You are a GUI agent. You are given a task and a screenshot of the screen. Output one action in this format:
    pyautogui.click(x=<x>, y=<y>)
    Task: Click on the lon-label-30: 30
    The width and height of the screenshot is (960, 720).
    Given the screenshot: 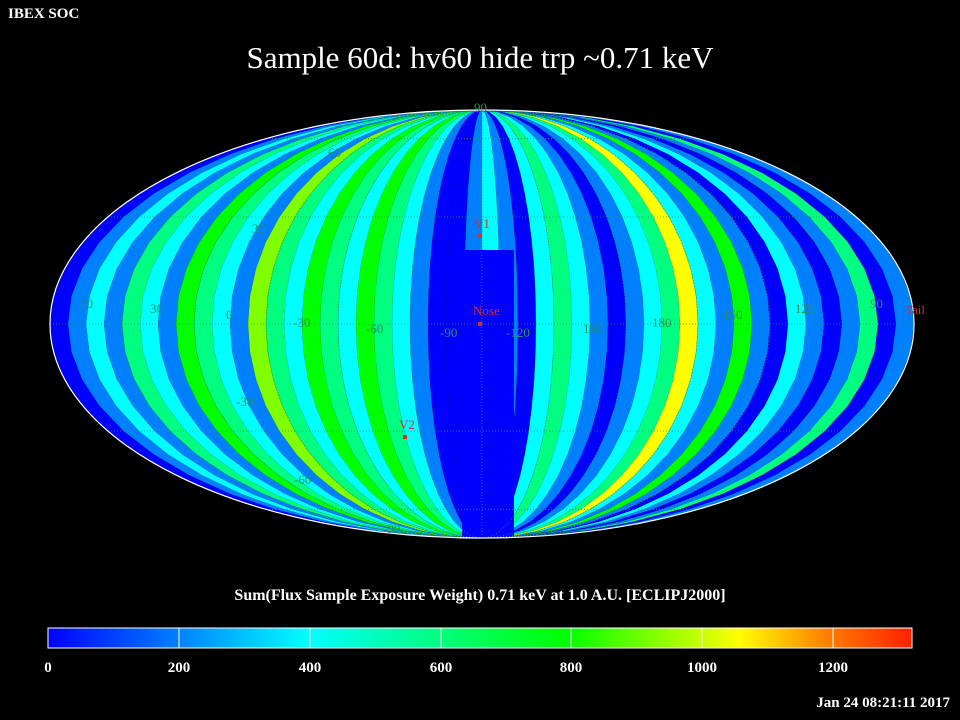 What is the action you would take?
    pyautogui.click(x=156, y=308)
    